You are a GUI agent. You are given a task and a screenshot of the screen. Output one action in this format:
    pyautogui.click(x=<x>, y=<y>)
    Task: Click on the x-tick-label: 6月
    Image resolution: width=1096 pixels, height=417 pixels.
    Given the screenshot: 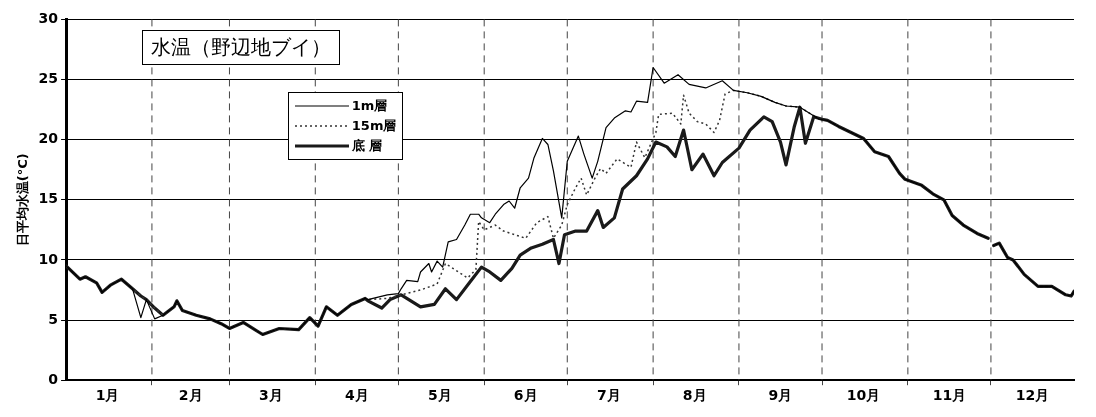 What is the action you would take?
    pyautogui.click(x=525, y=395)
    